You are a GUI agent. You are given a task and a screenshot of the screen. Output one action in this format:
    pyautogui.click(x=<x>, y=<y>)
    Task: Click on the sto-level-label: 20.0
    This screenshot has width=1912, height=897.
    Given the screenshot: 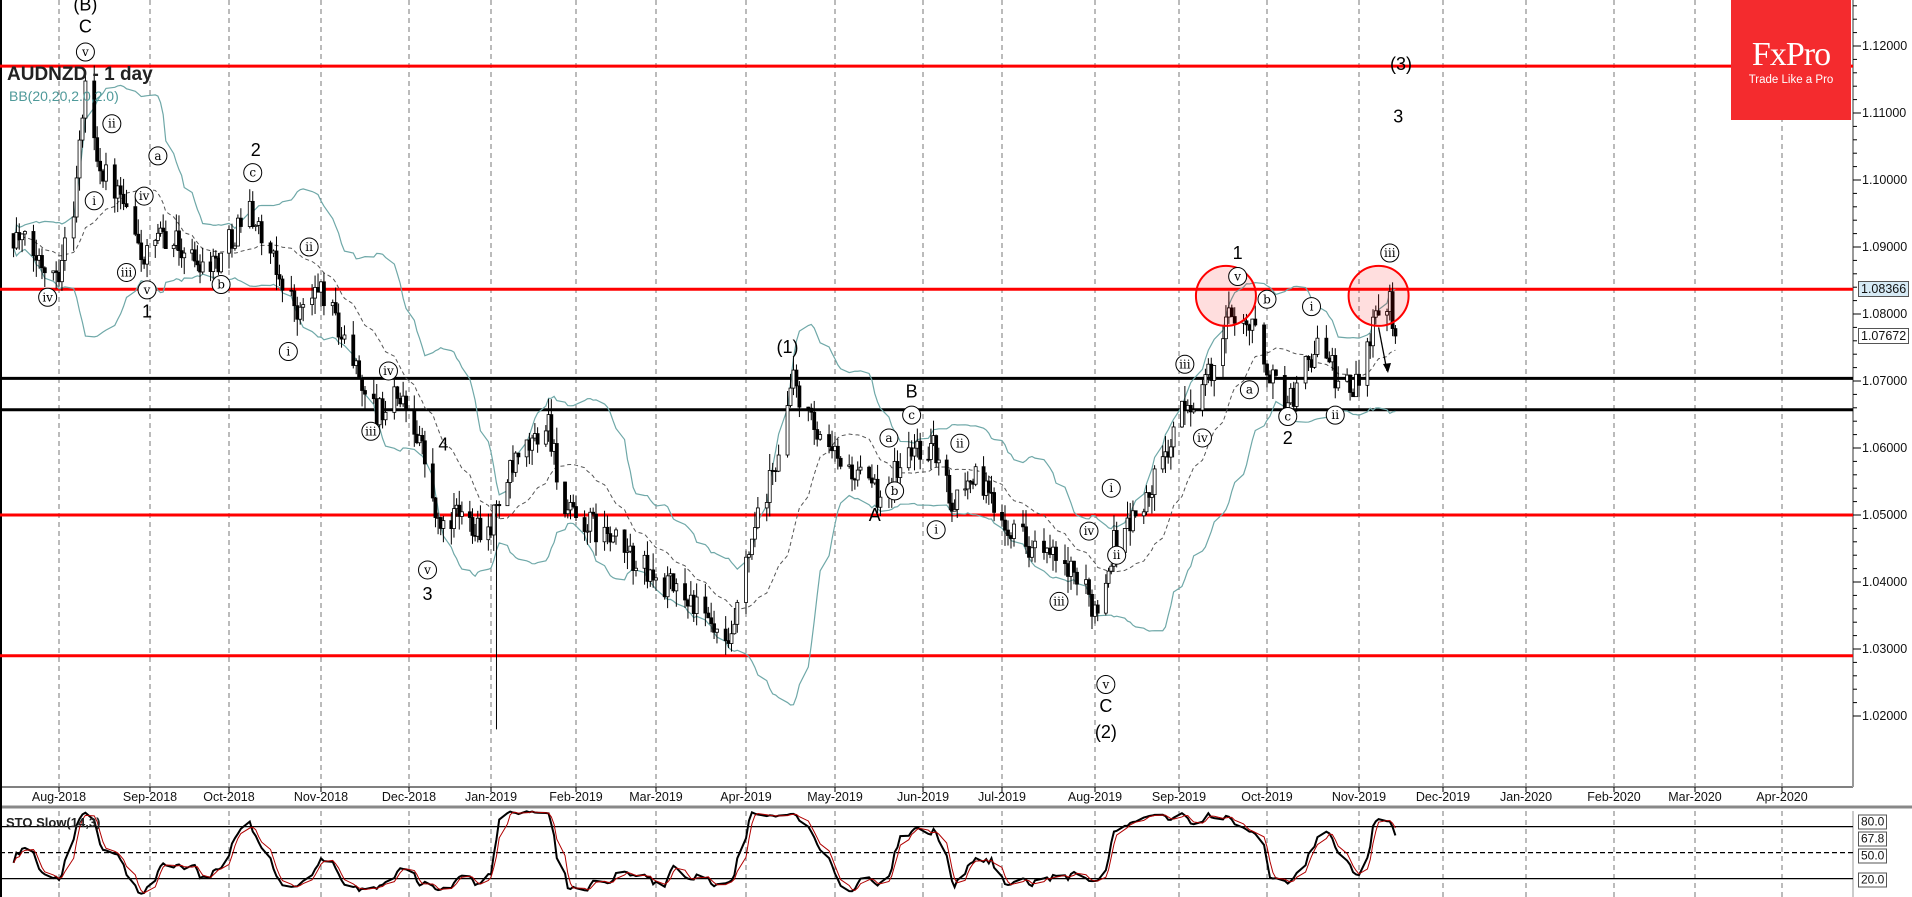 What is the action you would take?
    pyautogui.click(x=1873, y=880)
    